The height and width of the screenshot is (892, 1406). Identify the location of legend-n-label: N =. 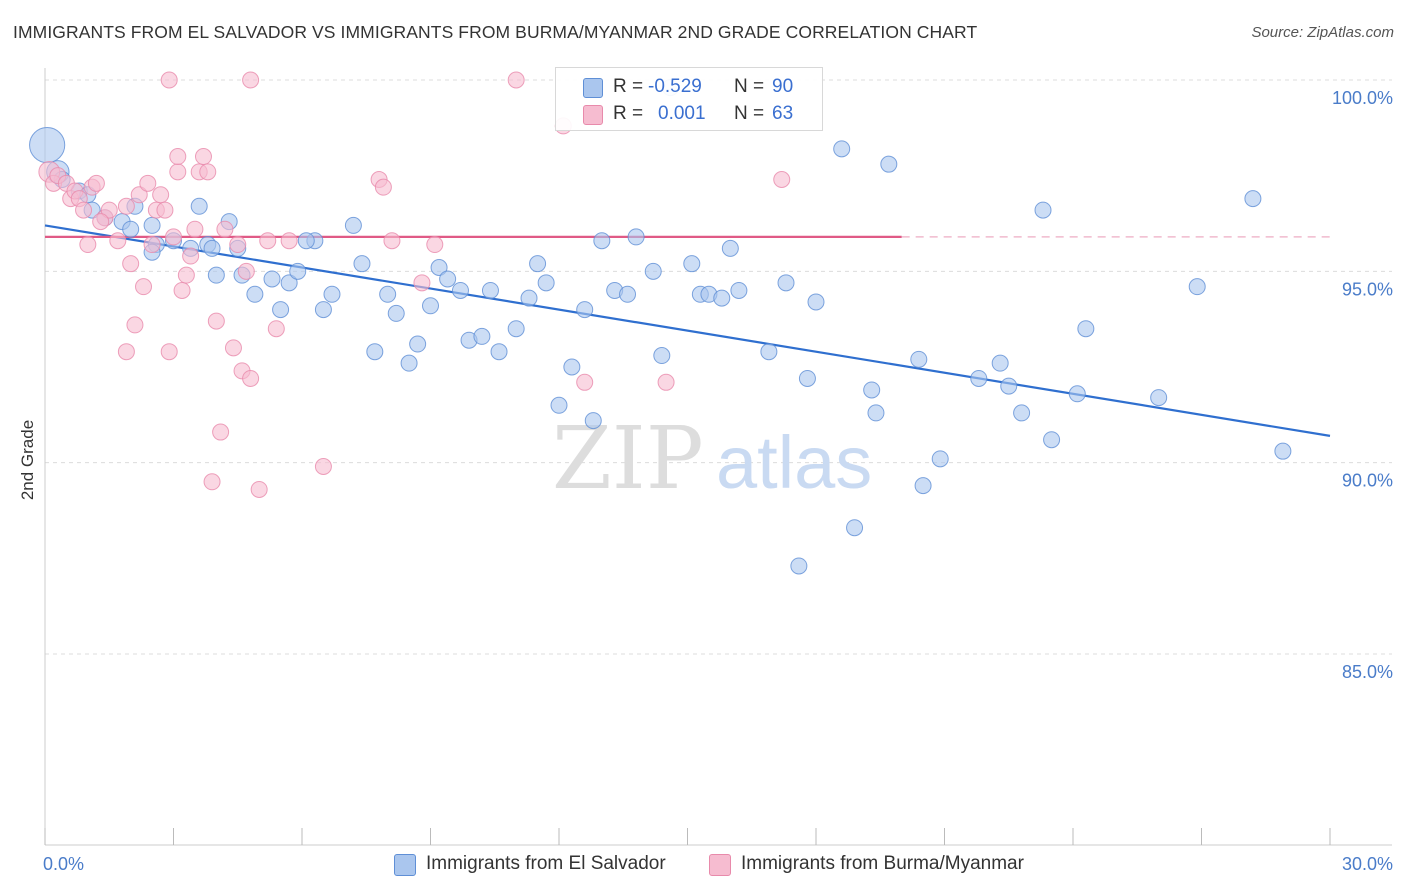
(749, 86).